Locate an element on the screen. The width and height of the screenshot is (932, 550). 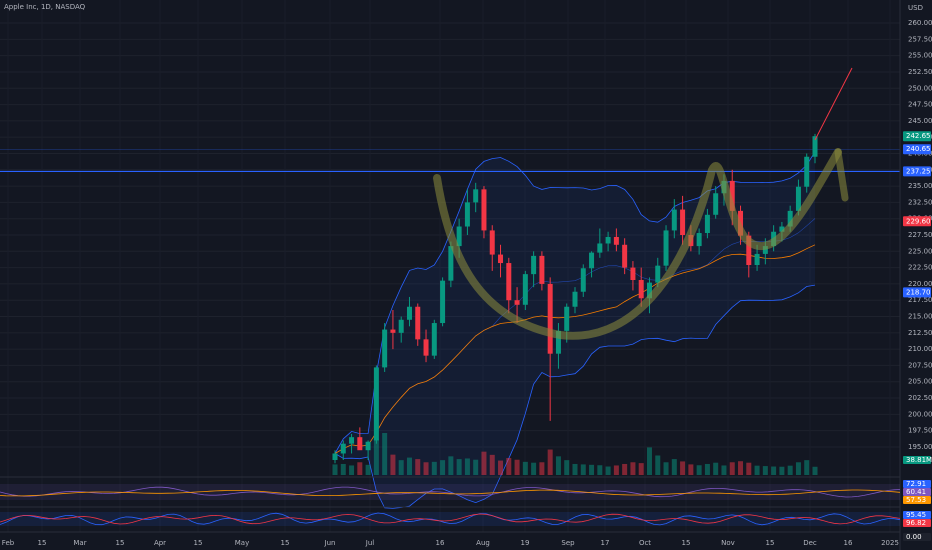
price-tag-label: 229.60 is located at coordinates (918, 221).